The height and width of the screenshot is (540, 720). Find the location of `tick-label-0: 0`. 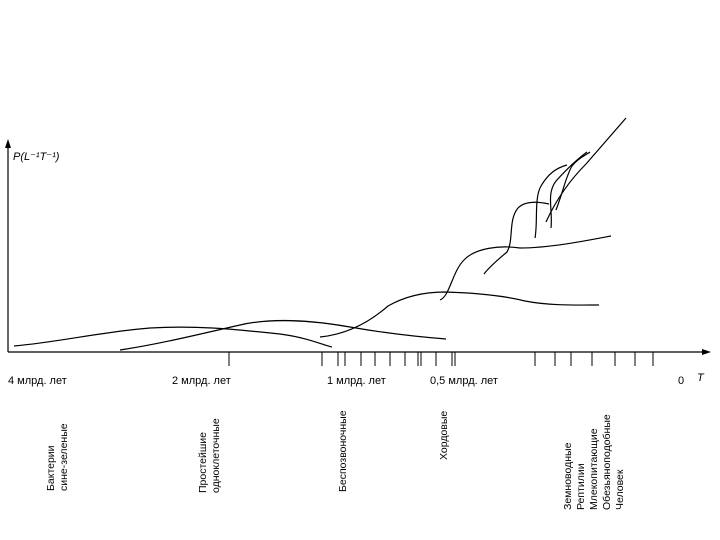

tick-label-0: 0 is located at coordinates (681, 381).